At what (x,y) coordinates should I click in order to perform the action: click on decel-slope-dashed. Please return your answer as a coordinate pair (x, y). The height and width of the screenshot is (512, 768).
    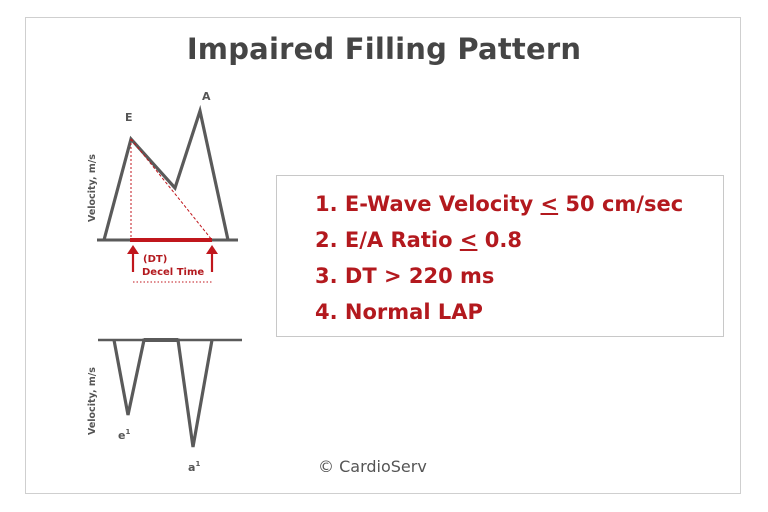
    Looking at the image, I should click on (171, 189).